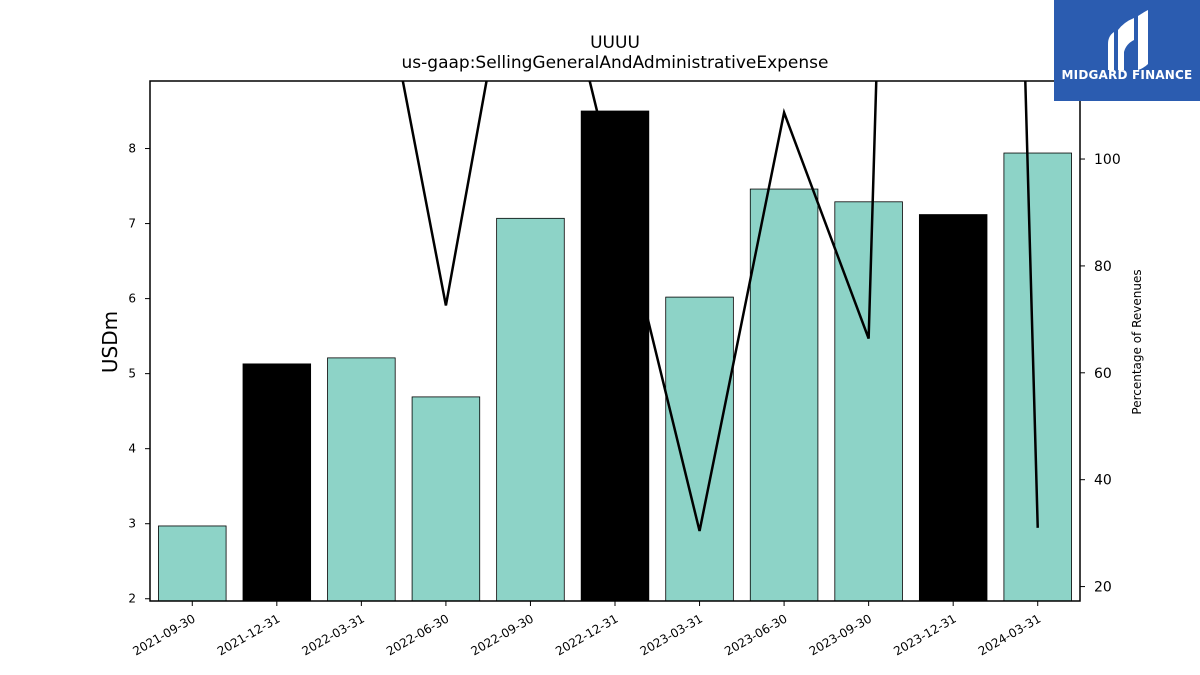 The height and width of the screenshot is (675, 1200). I want to click on x-tick-label: 2021-12-31, so click(248, 634).